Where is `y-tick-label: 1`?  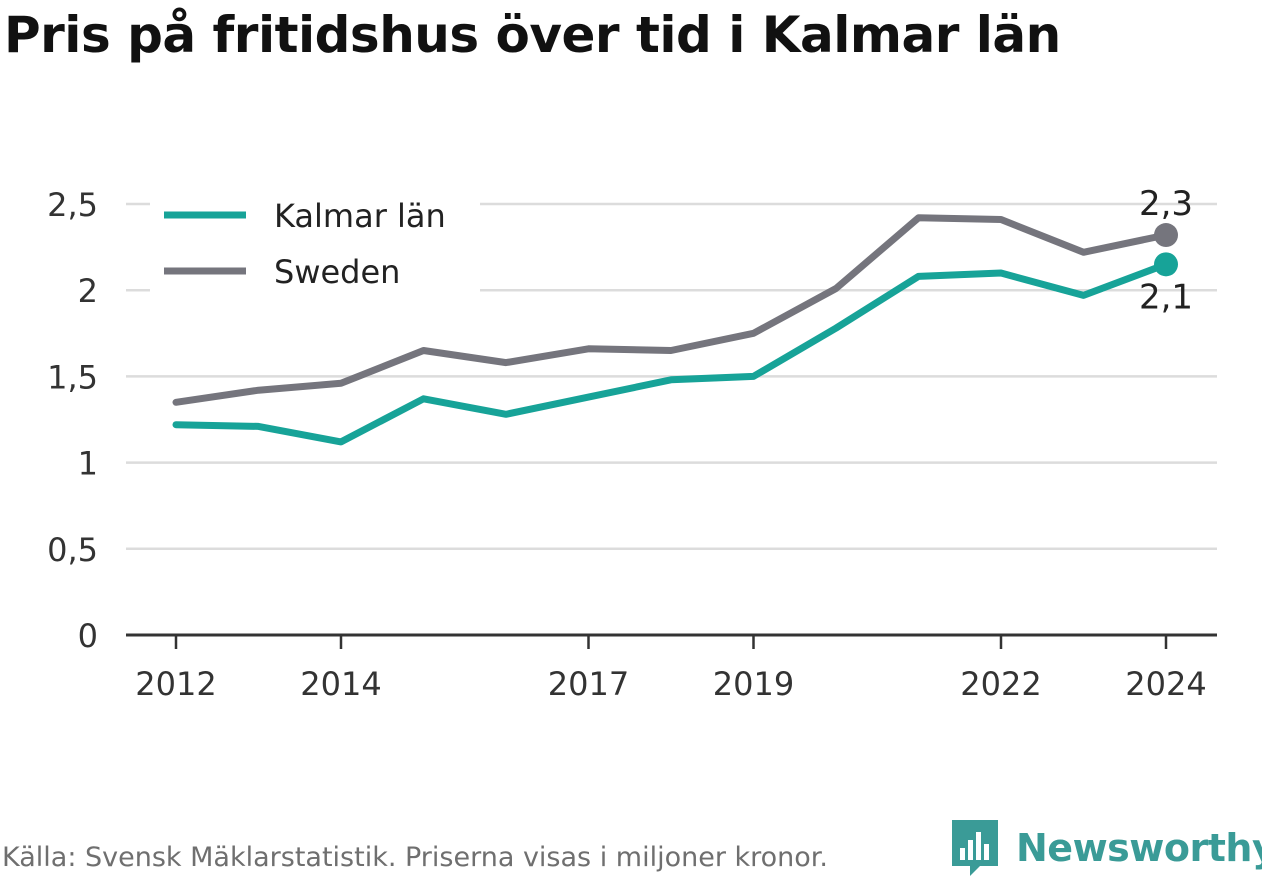 y-tick-label: 1 is located at coordinates (88, 464).